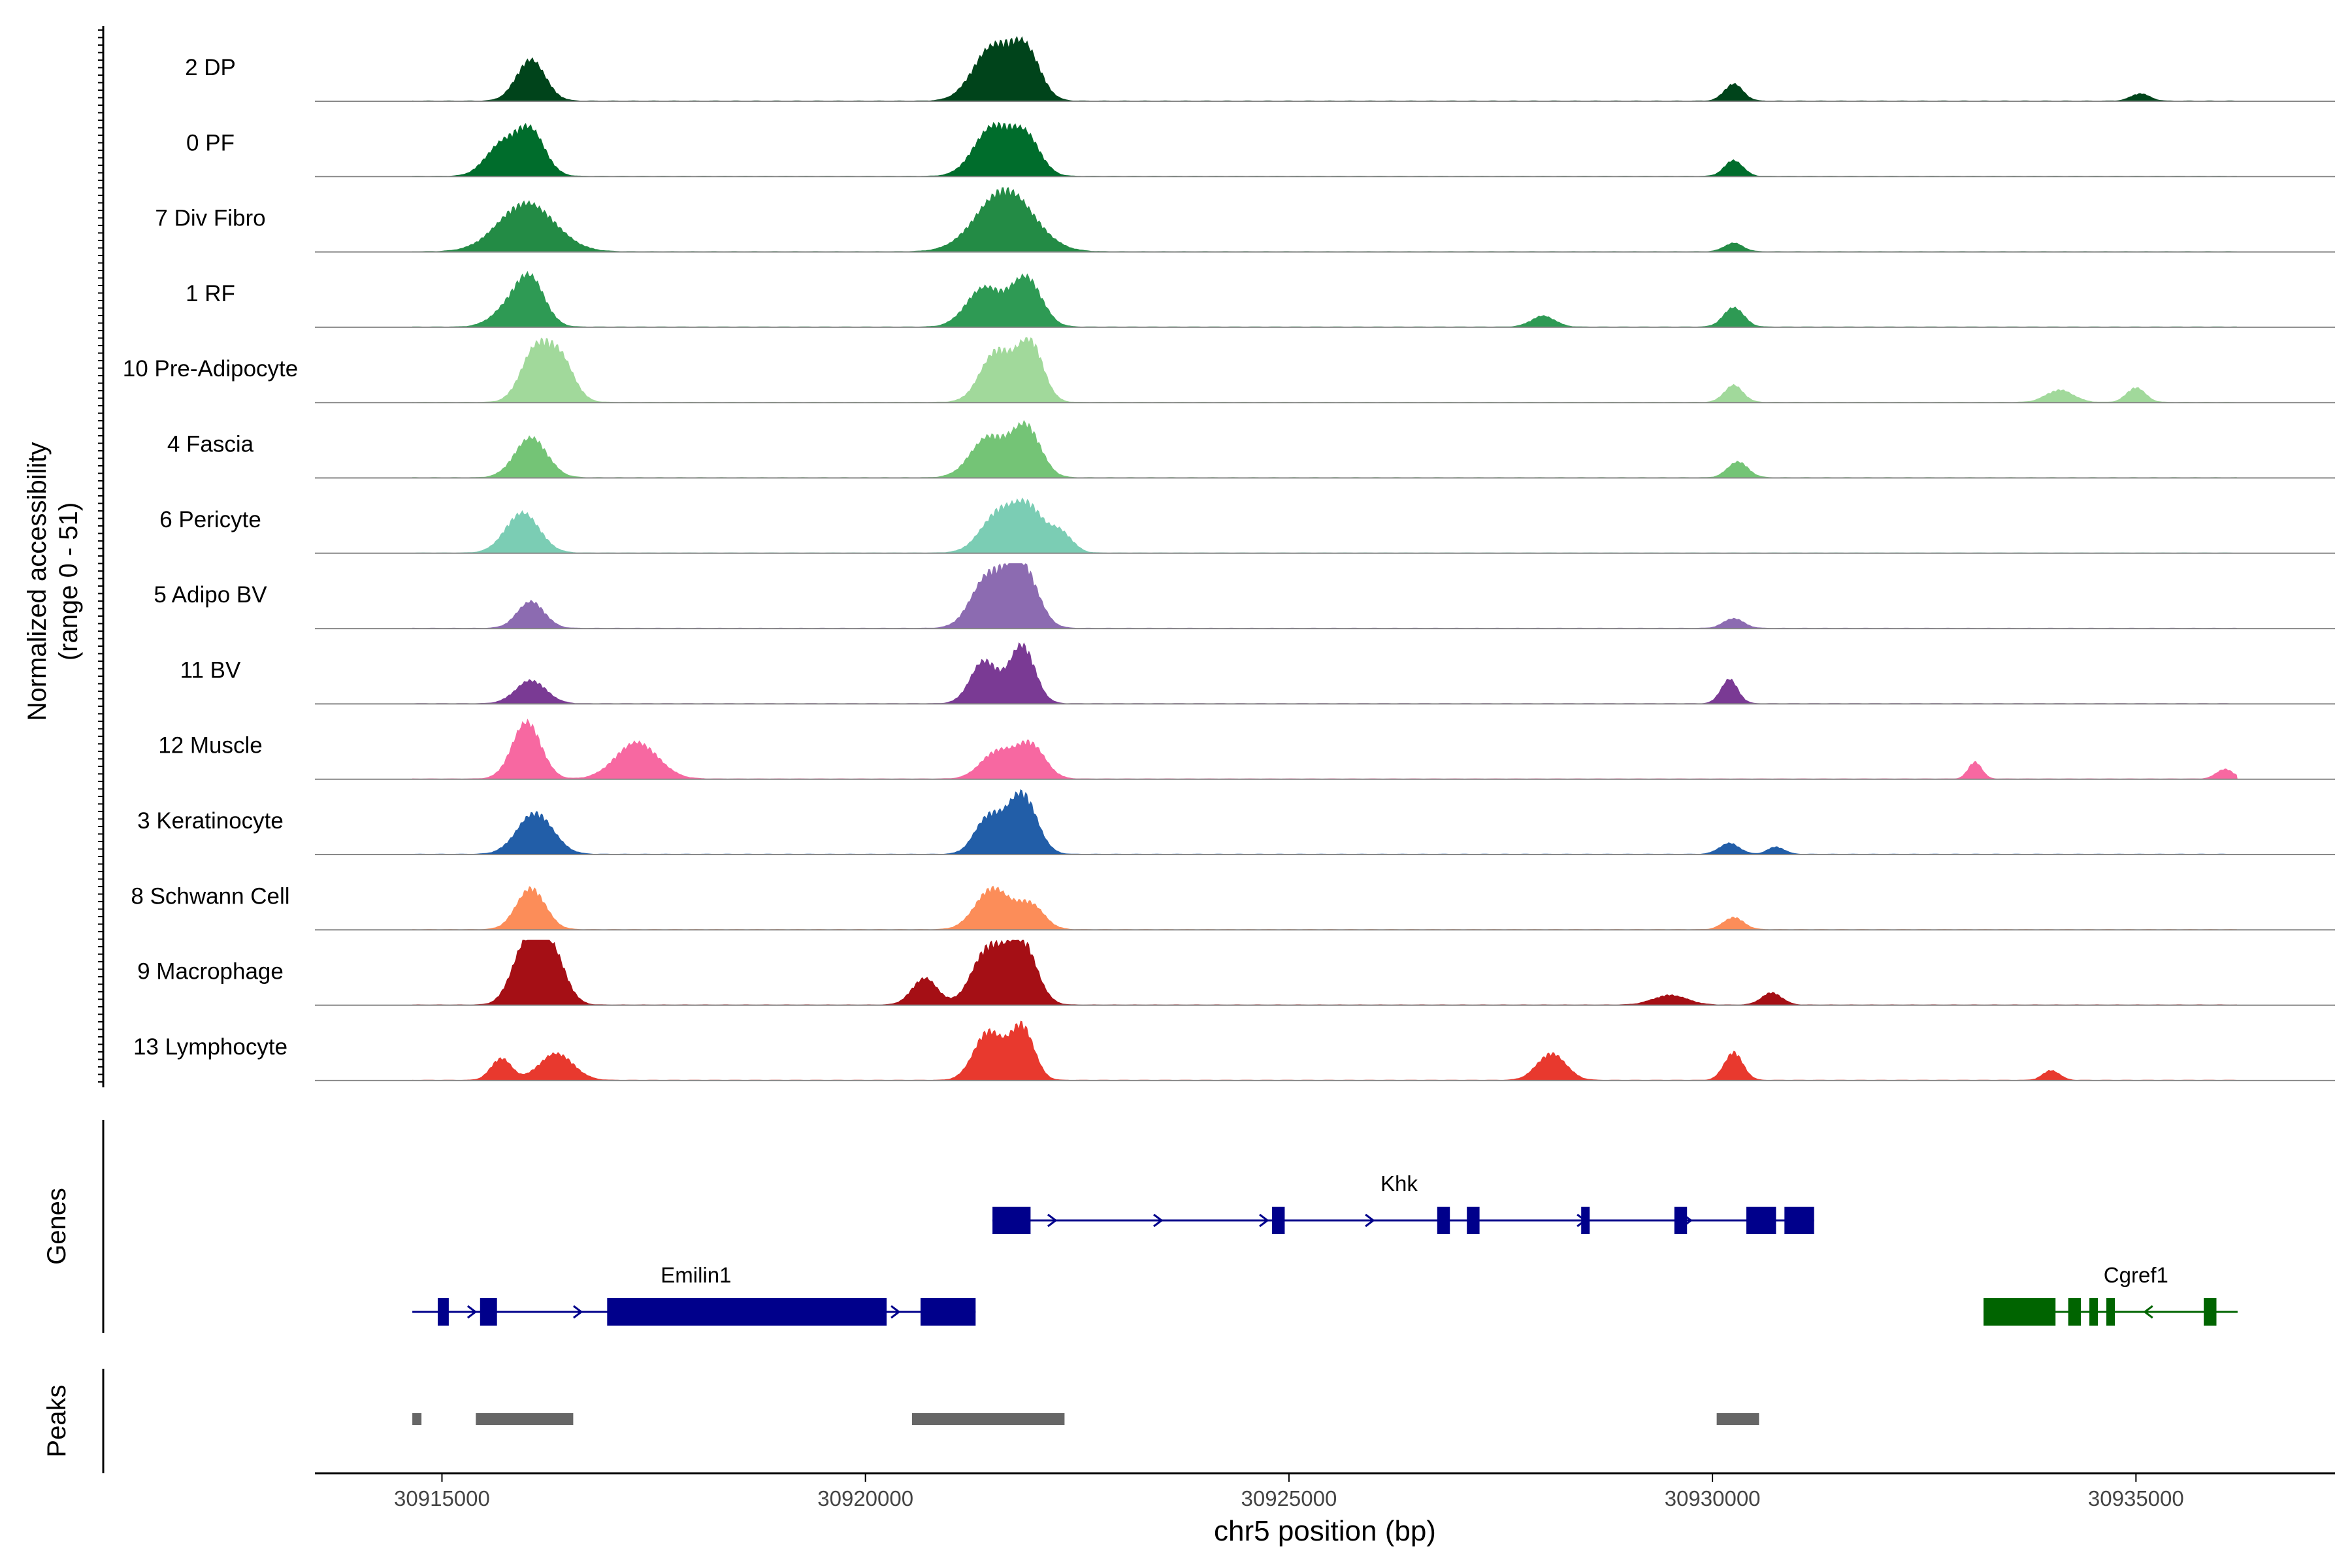 Image resolution: width=2352 pixels, height=1568 pixels. What do you see at coordinates (1325, 1531) in the screenshot?
I see `x-axis-label: chr5 position (bp)` at bounding box center [1325, 1531].